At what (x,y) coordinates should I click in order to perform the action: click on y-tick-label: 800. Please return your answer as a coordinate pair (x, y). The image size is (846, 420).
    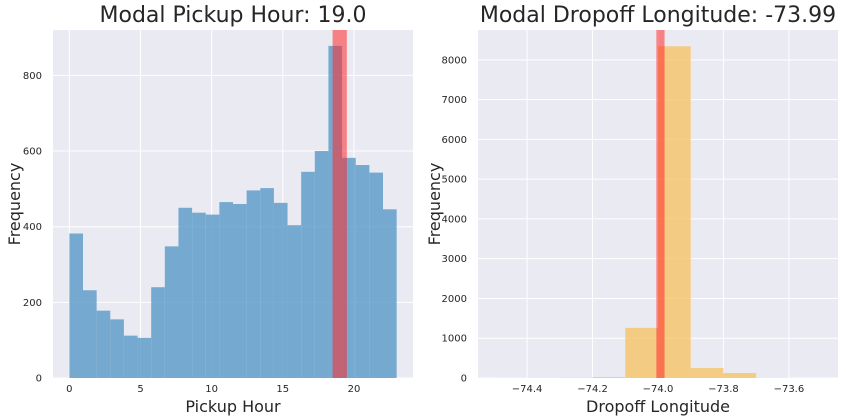
    Looking at the image, I should click on (32, 76).